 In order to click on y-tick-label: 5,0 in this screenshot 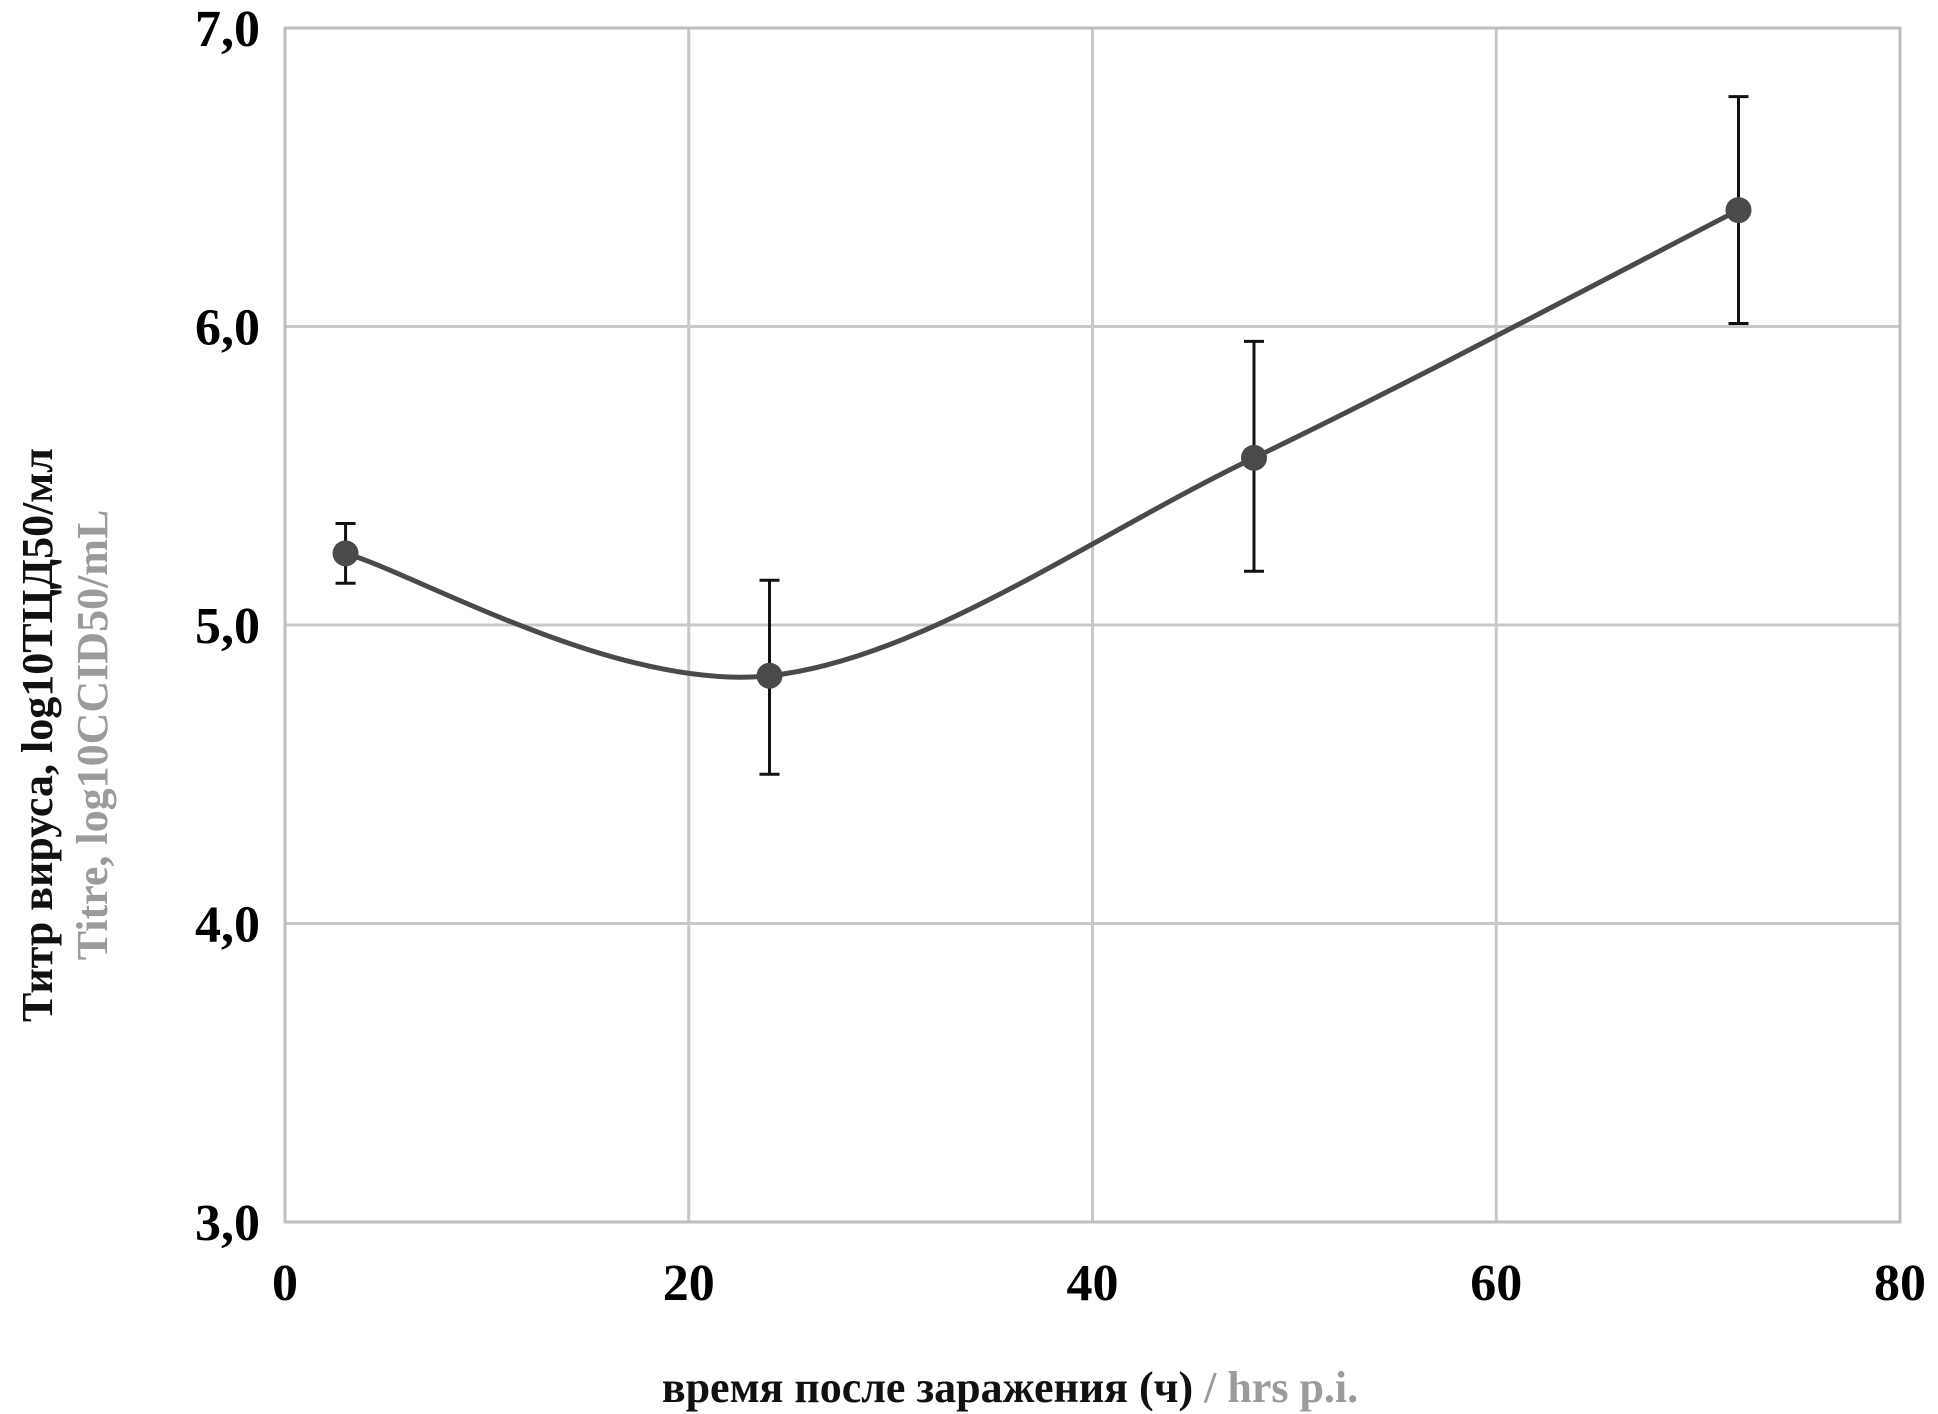, I will do `click(227, 626)`.